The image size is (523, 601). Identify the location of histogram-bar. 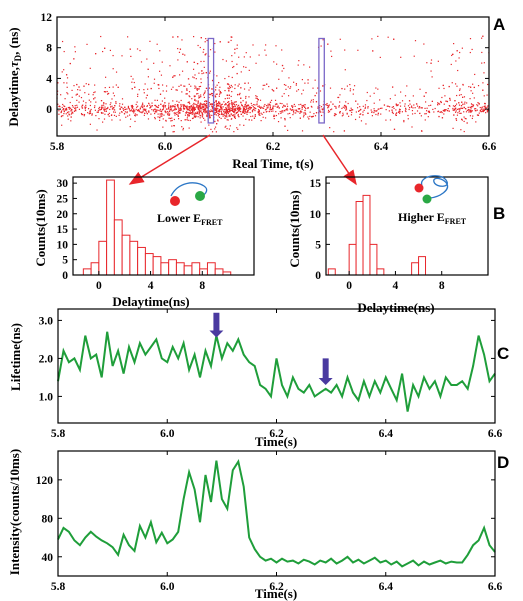
(380, 272).